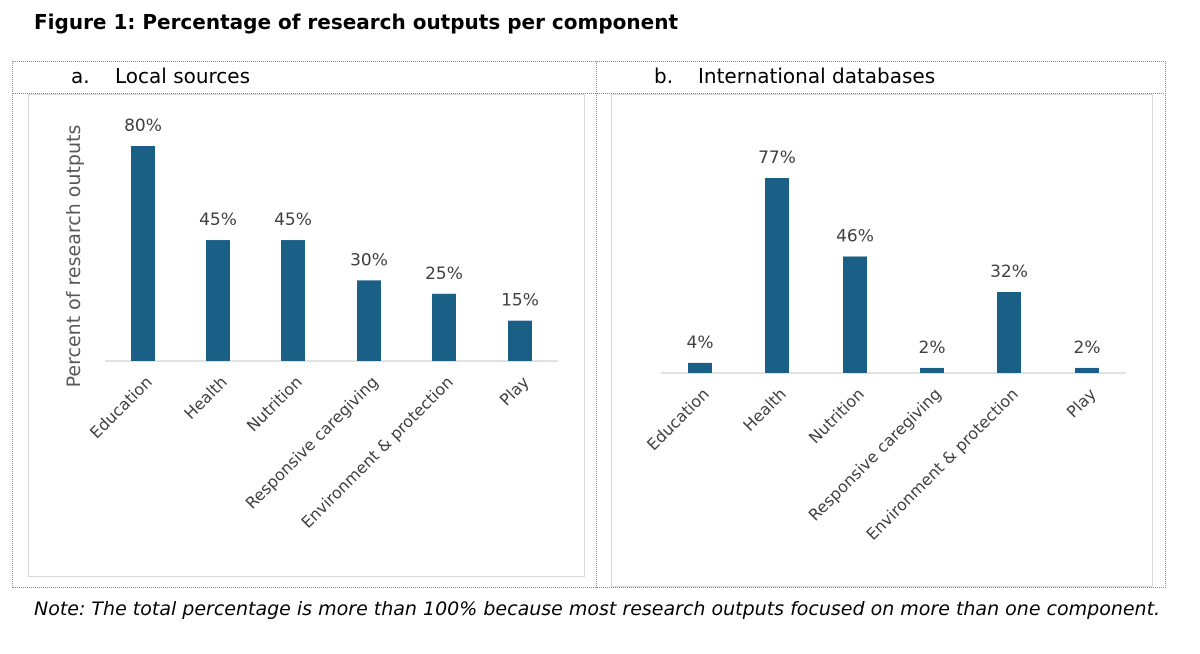  Describe the element at coordinates (444, 274) in the screenshot. I see `chart-a-data-label: 25%` at that location.